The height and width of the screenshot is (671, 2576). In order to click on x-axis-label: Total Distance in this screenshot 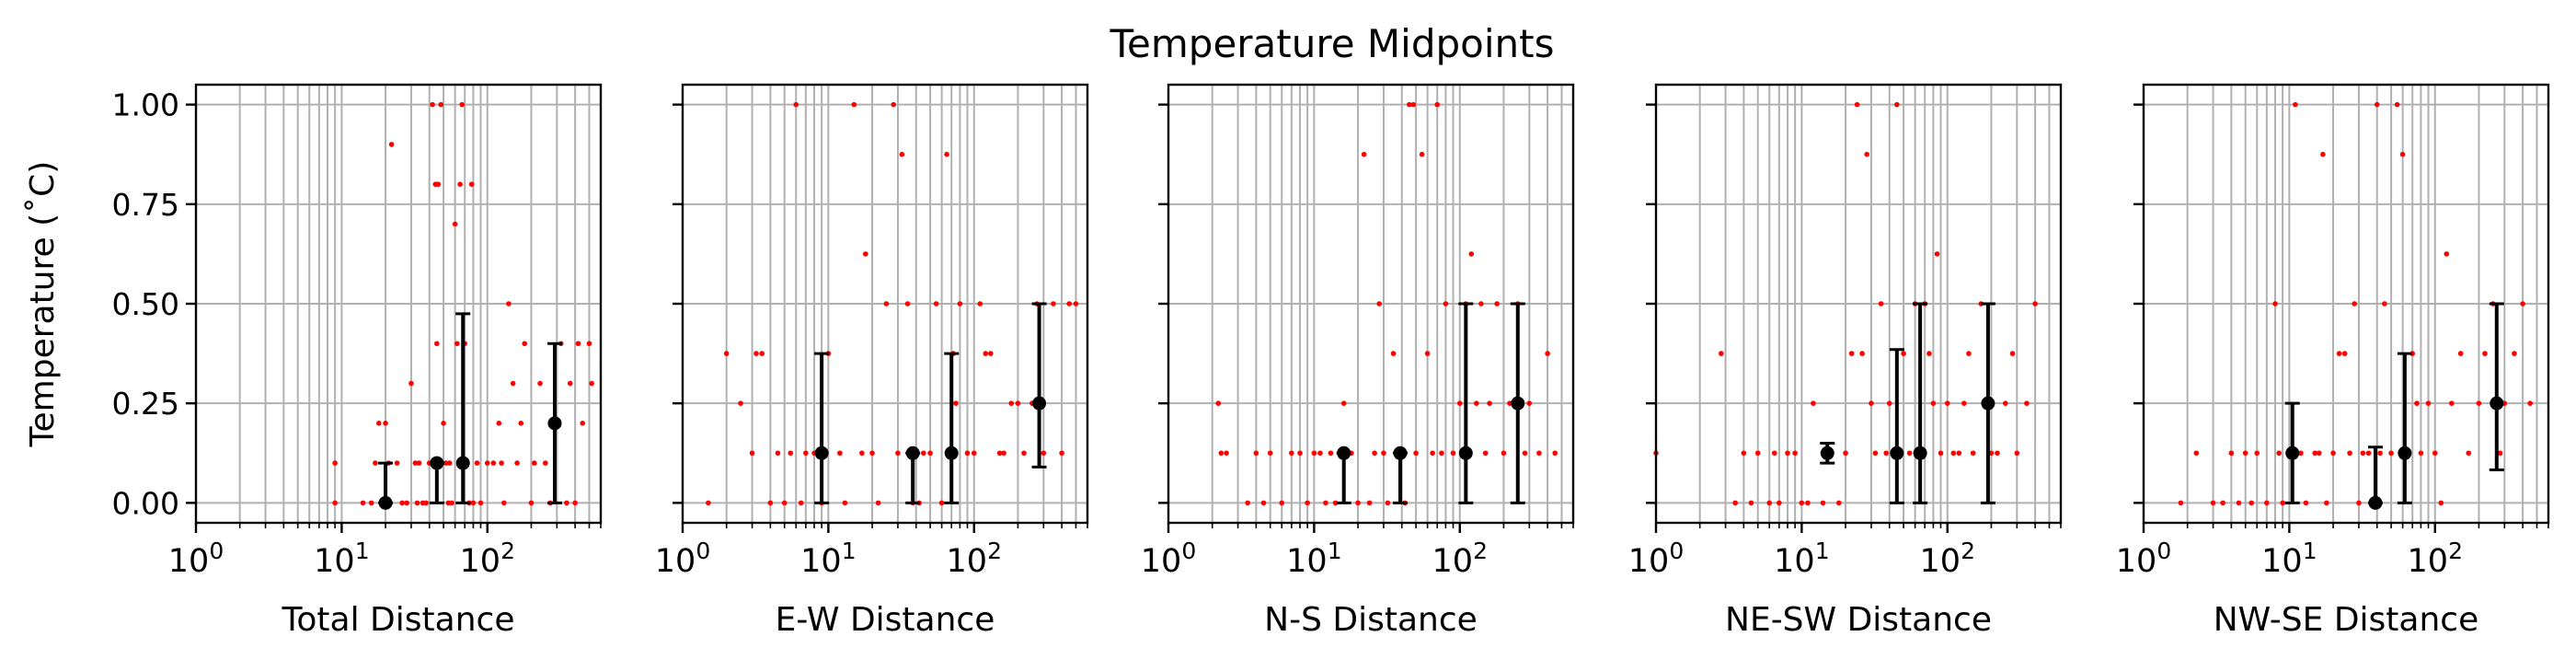, I will do `click(398, 620)`.